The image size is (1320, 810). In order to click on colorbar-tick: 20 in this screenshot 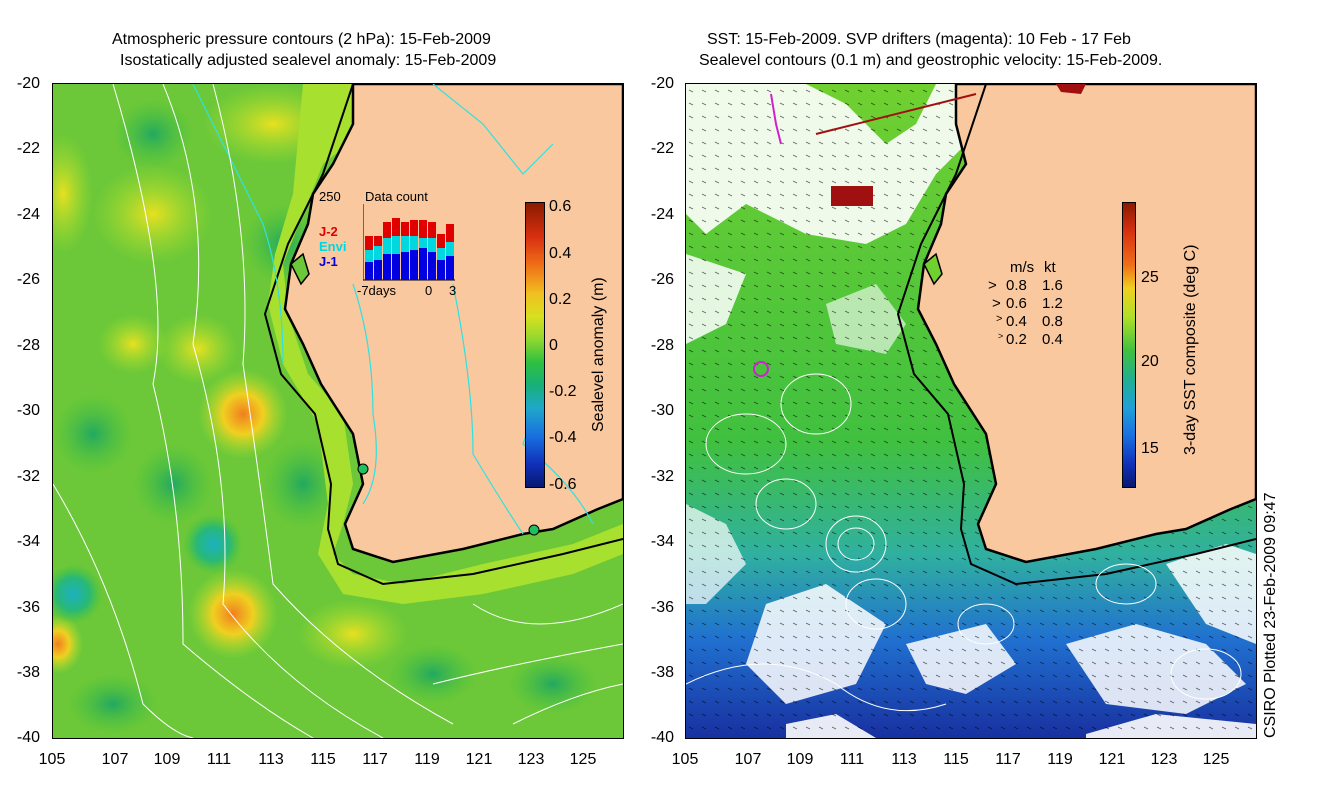, I will do `click(1150, 361)`.